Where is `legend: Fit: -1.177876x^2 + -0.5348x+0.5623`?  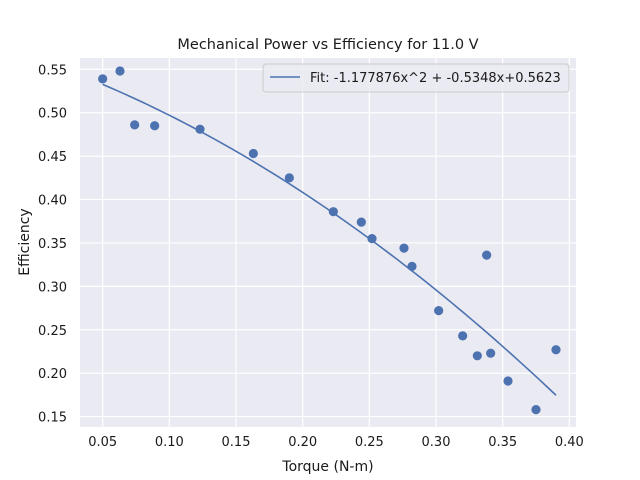 legend: Fit: -1.177876x^2 + -0.5348x+0.5623 is located at coordinates (416, 78).